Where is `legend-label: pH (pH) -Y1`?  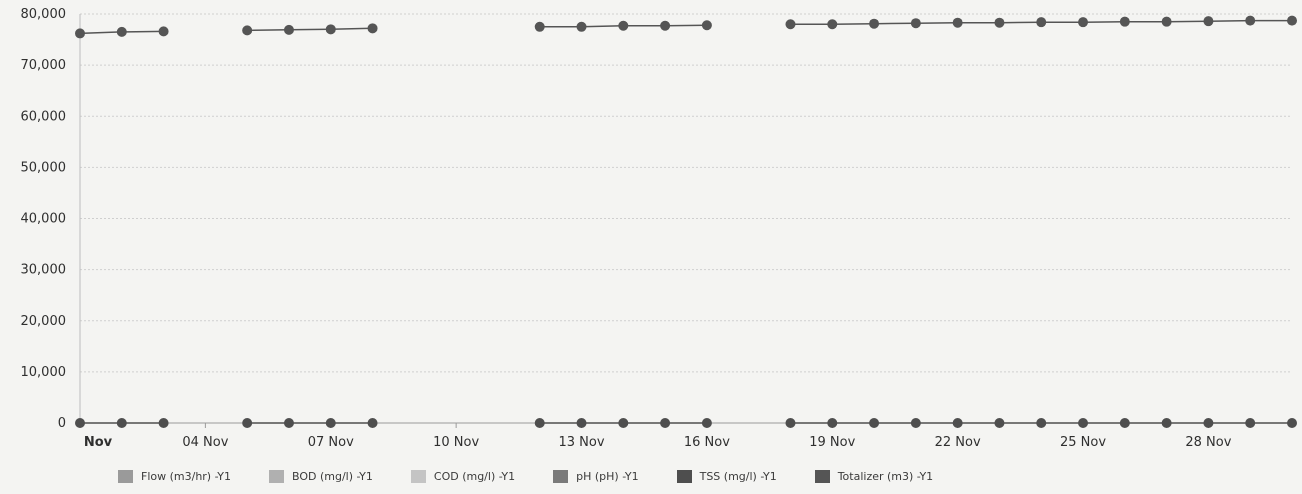 legend-label: pH (pH) -Y1 is located at coordinates (607, 476).